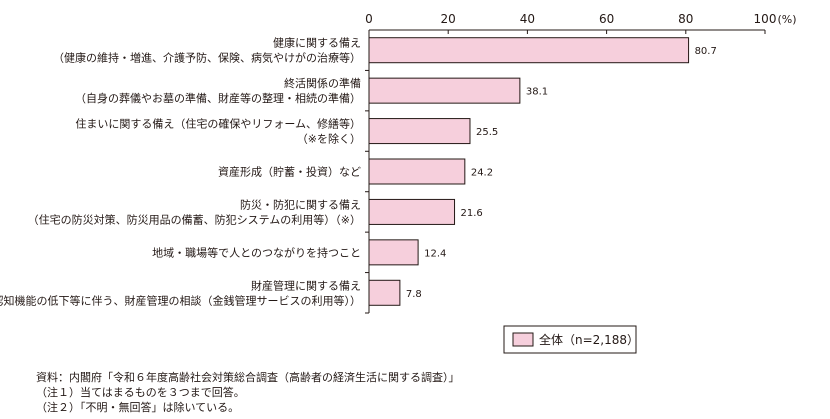 The width and height of the screenshot is (830, 419). Describe the element at coordinates (322, 83) in the screenshot. I see `category-label: 終活関係の準備` at that location.